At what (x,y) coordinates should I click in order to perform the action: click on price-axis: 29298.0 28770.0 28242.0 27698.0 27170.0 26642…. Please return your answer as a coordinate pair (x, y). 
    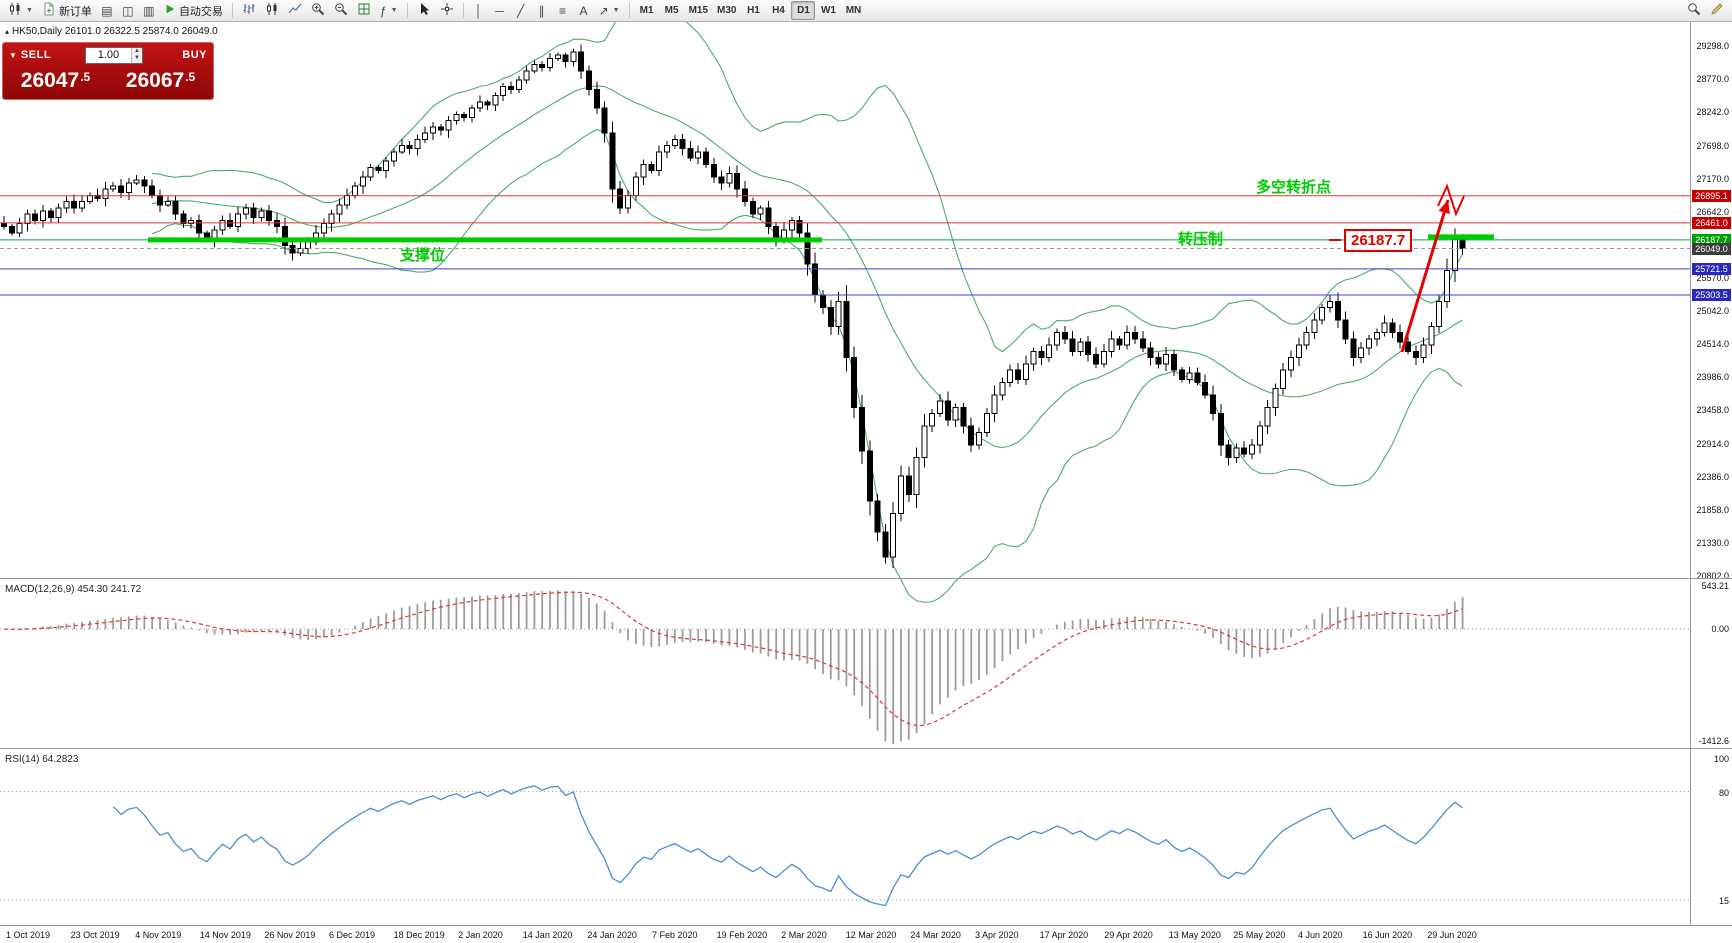
    Looking at the image, I should click on (1711, 473).